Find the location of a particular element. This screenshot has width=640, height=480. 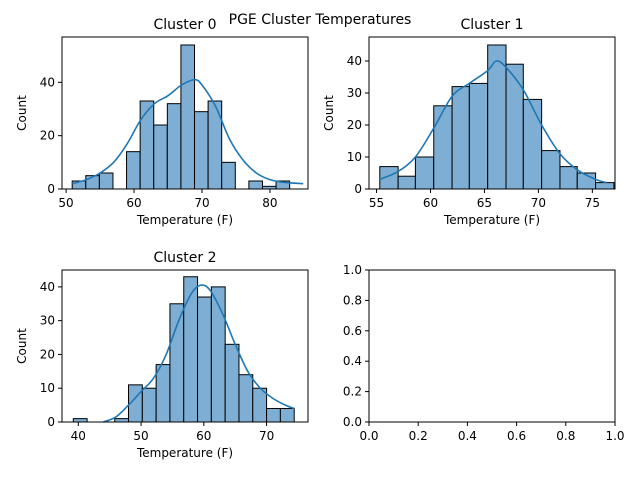

figure-suptitle: PGE Cluster Temperatures is located at coordinates (320, 20).